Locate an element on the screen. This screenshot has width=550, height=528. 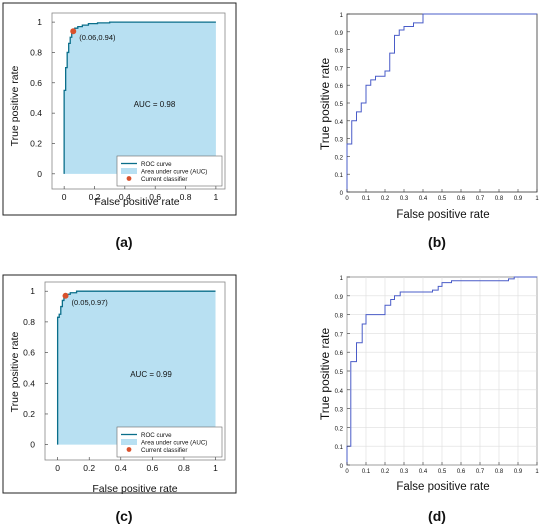
panel-d-xtick-label: 0.9 is located at coordinates (518, 472).